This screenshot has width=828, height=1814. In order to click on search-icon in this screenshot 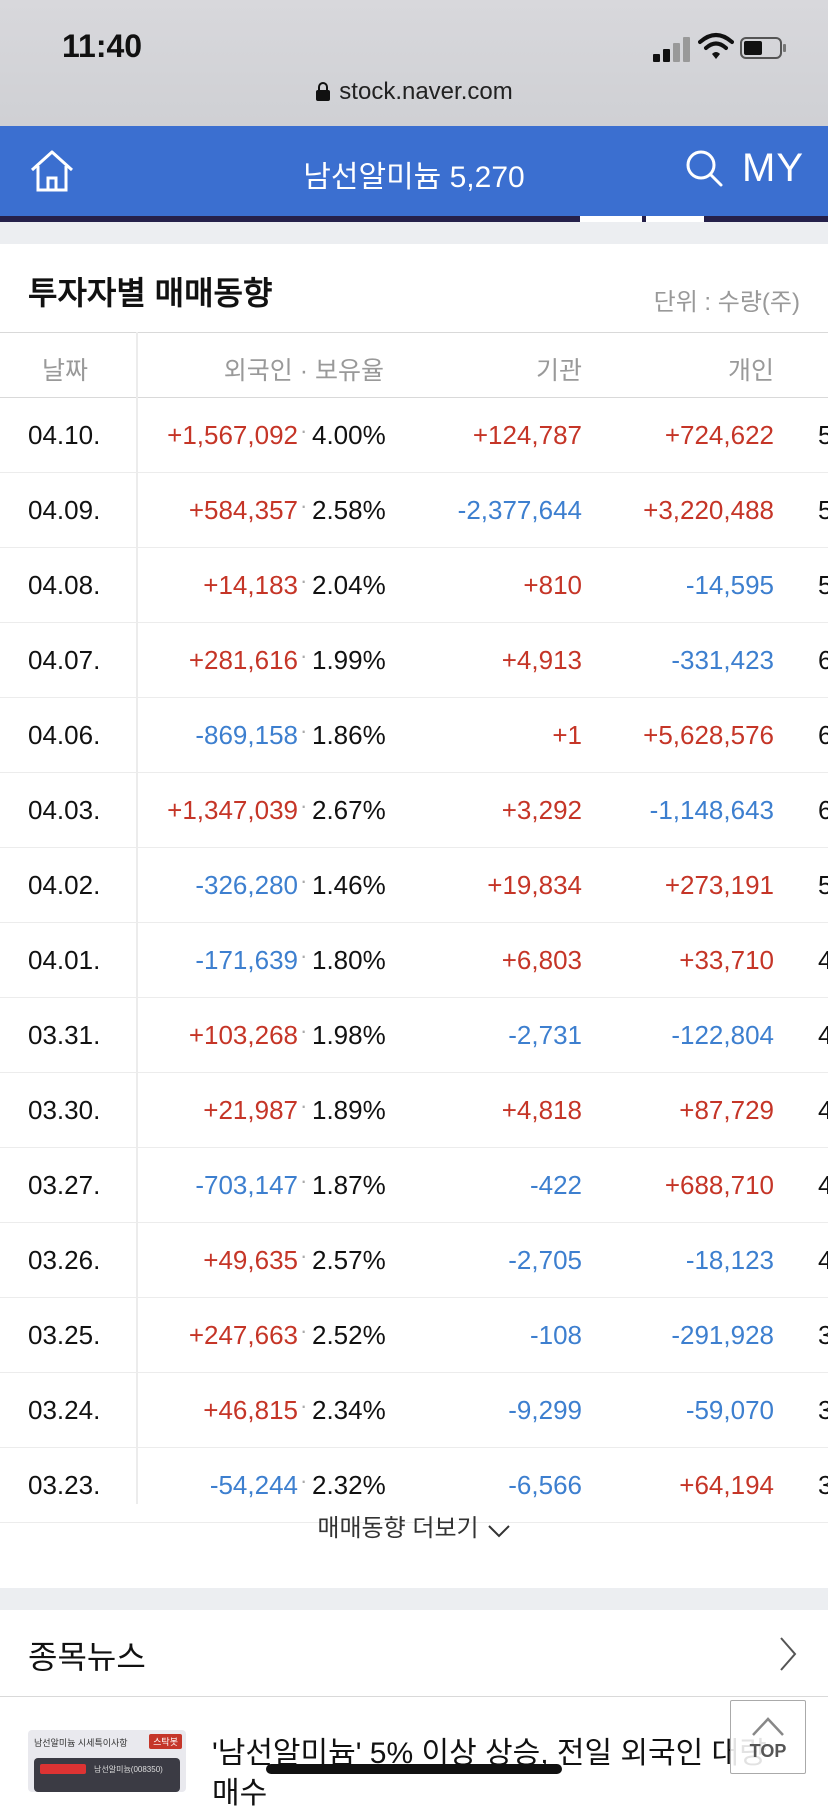, I will do `click(704, 168)`.